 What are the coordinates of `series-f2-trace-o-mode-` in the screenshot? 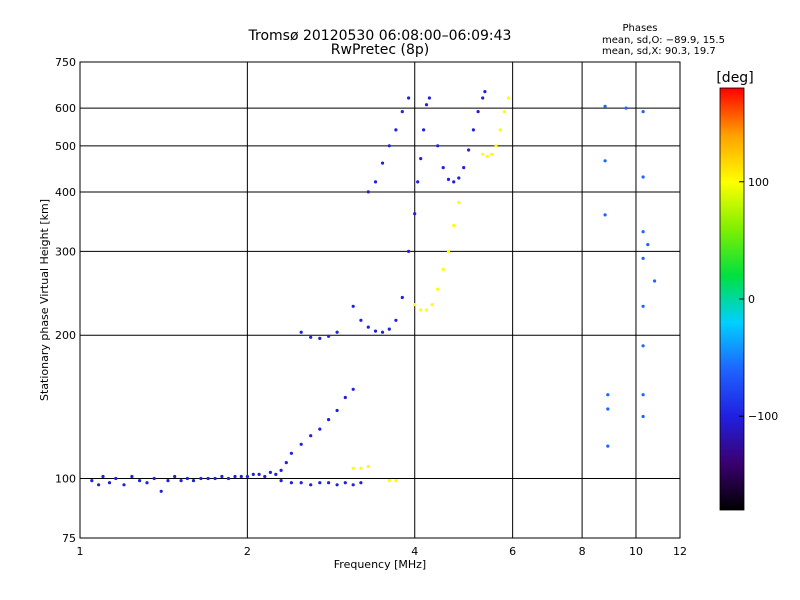 It's located at (391, 215).